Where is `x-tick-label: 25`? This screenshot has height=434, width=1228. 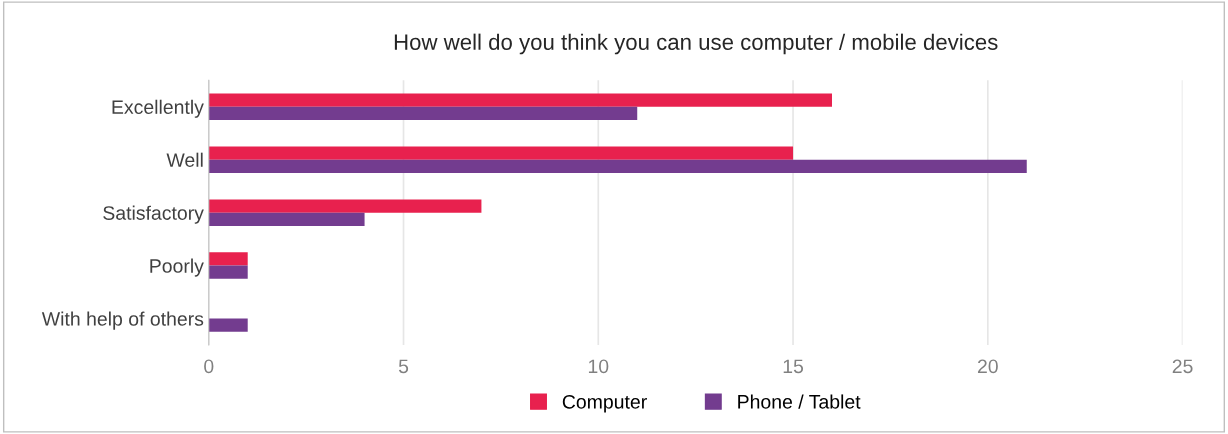
x-tick-label: 25 is located at coordinates (1182, 366).